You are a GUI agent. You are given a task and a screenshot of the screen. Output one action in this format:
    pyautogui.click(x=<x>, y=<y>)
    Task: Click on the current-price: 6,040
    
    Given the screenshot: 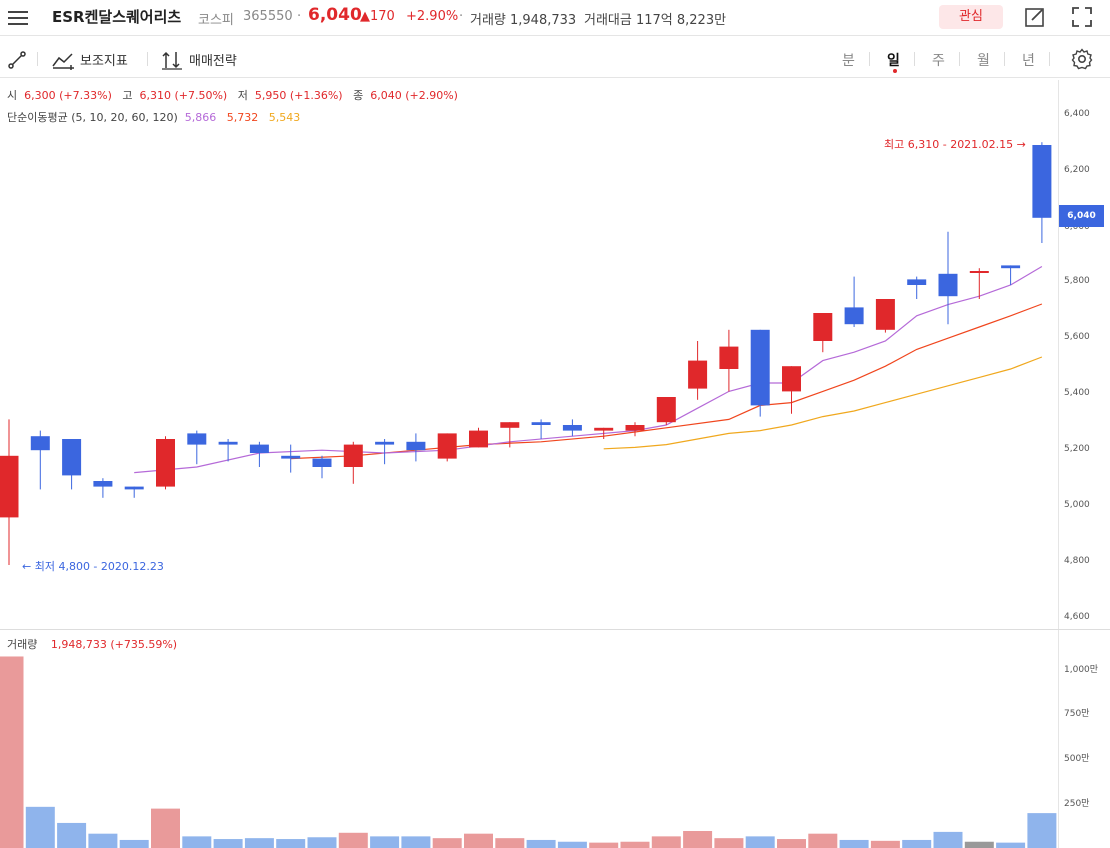 What is the action you would take?
    pyautogui.click(x=335, y=15)
    